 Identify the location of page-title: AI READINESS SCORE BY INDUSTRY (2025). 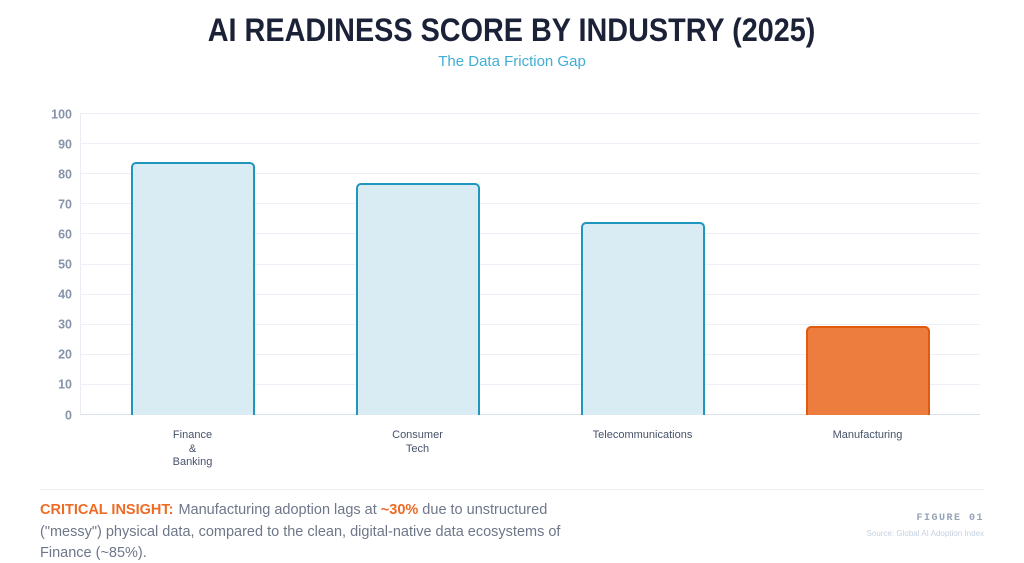
(512, 30).